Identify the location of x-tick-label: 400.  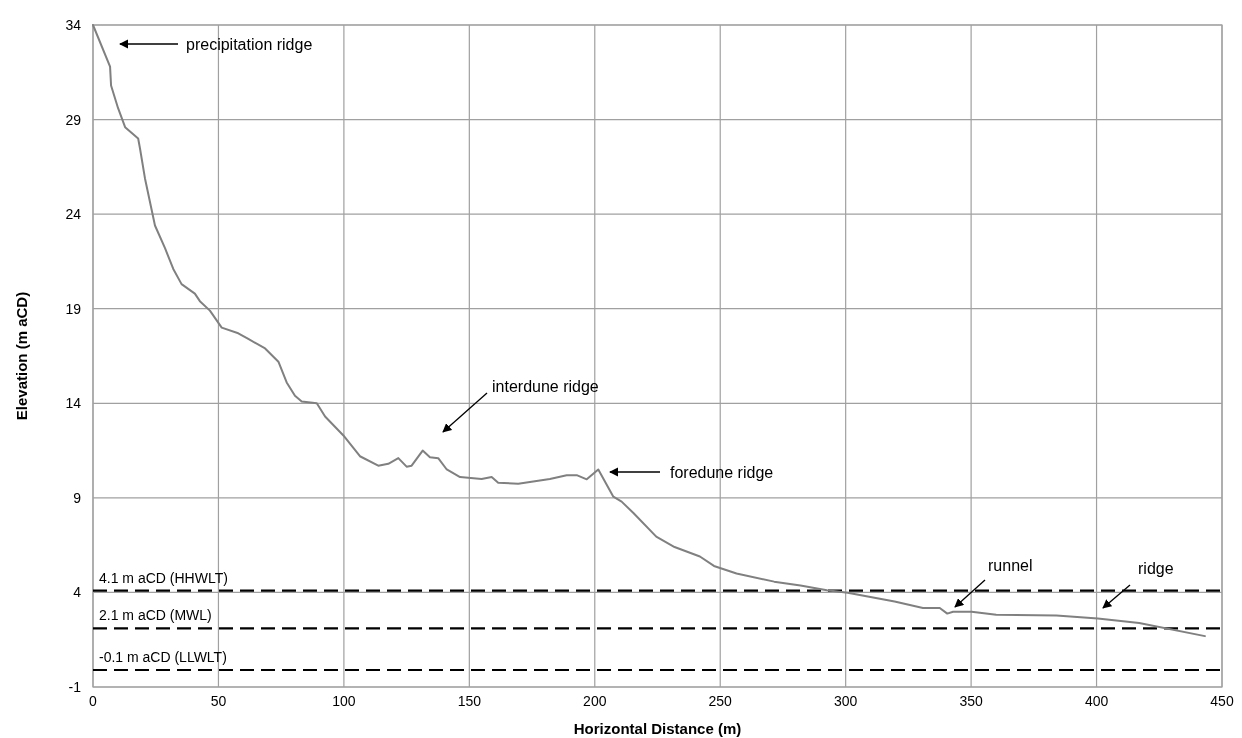
(1096, 701).